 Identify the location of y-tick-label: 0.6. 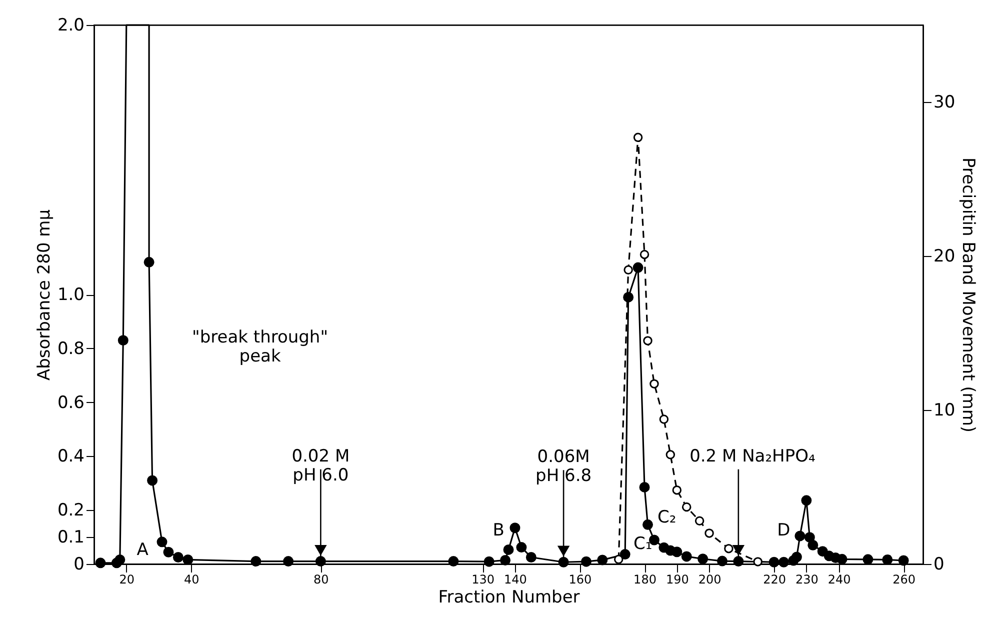
(70, 402).